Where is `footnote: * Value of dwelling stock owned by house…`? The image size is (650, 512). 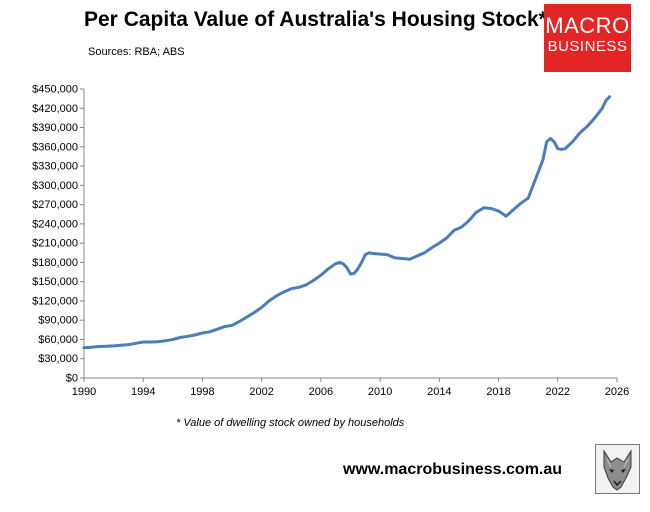 footnote: * Value of dwelling stock owned by house… is located at coordinates (290, 423).